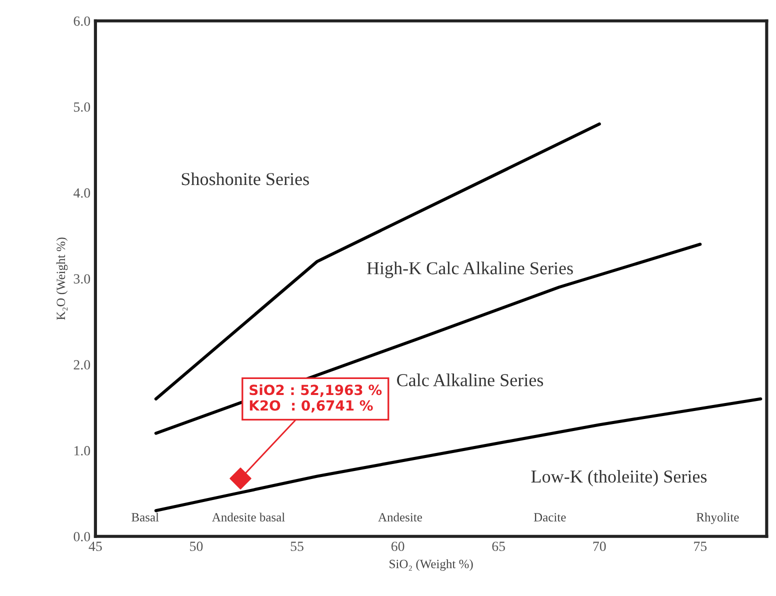 The height and width of the screenshot is (596, 776). What do you see at coordinates (599, 547) in the screenshot?
I see `x-tick-label: 70` at bounding box center [599, 547].